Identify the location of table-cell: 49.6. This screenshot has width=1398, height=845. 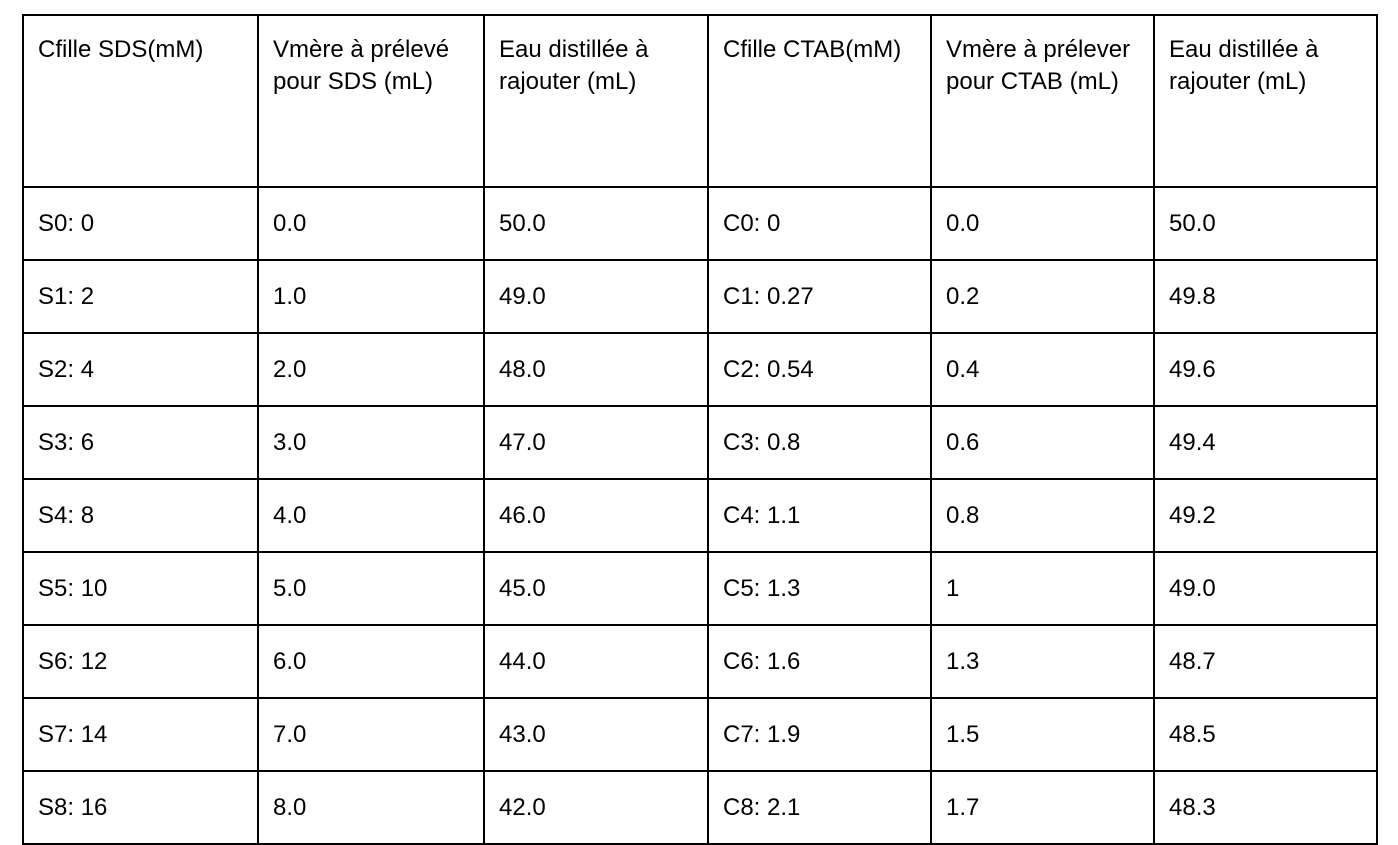
(1265, 369).